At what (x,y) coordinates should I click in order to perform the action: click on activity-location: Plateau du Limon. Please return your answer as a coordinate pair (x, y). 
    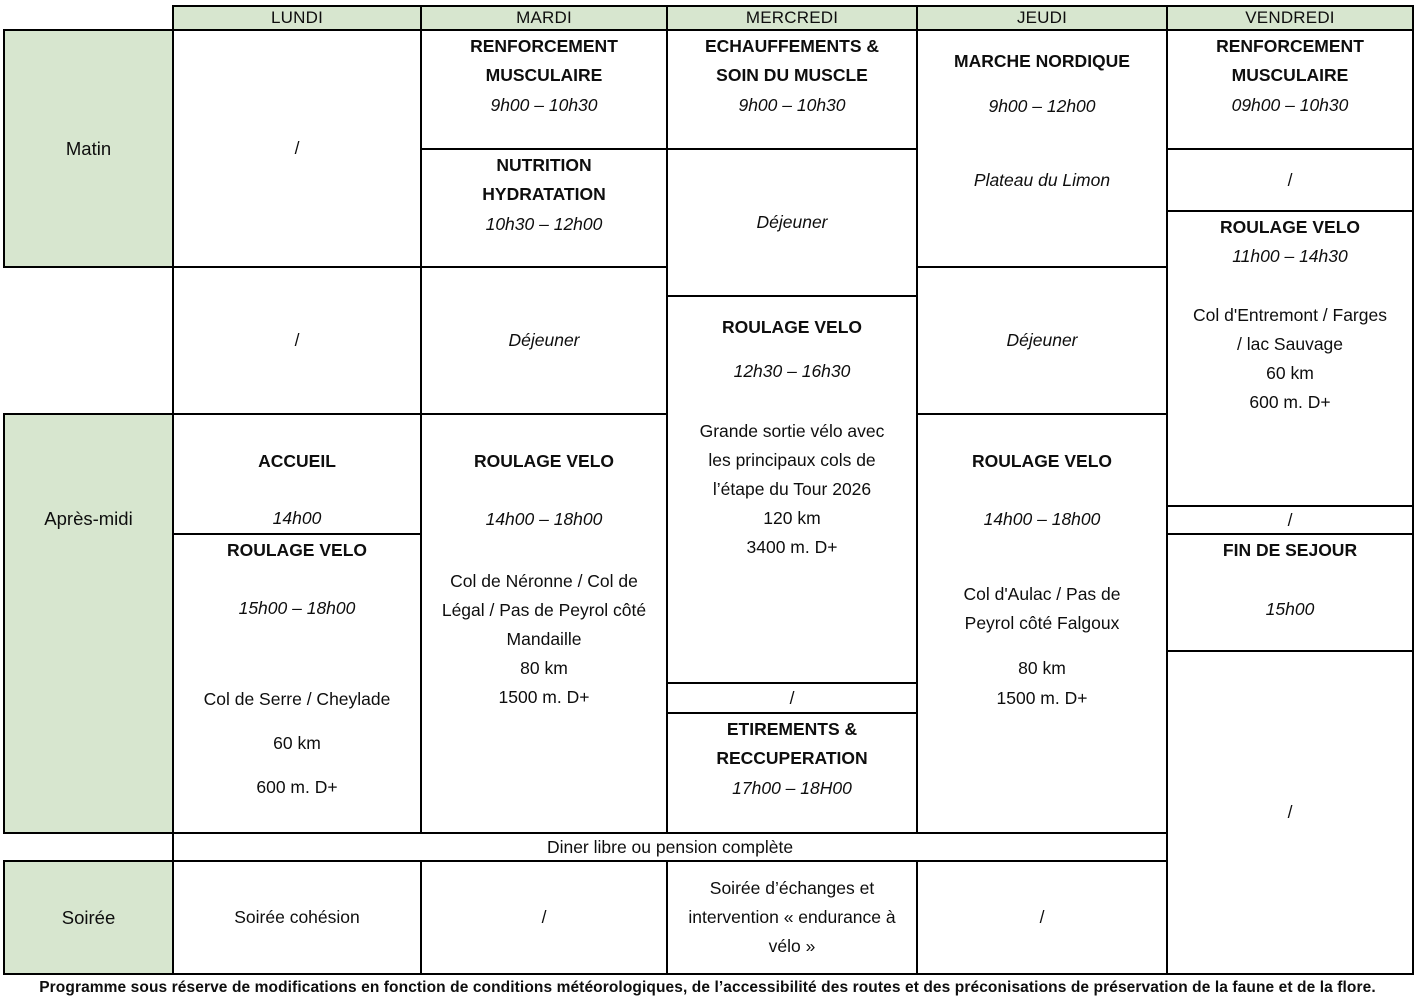
    Looking at the image, I should click on (1042, 180).